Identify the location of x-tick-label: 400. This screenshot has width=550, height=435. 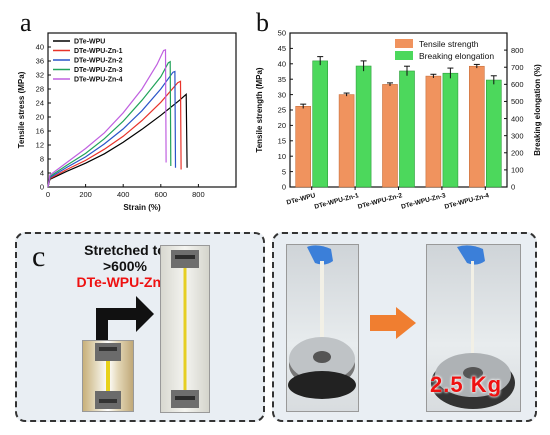
(123, 194).